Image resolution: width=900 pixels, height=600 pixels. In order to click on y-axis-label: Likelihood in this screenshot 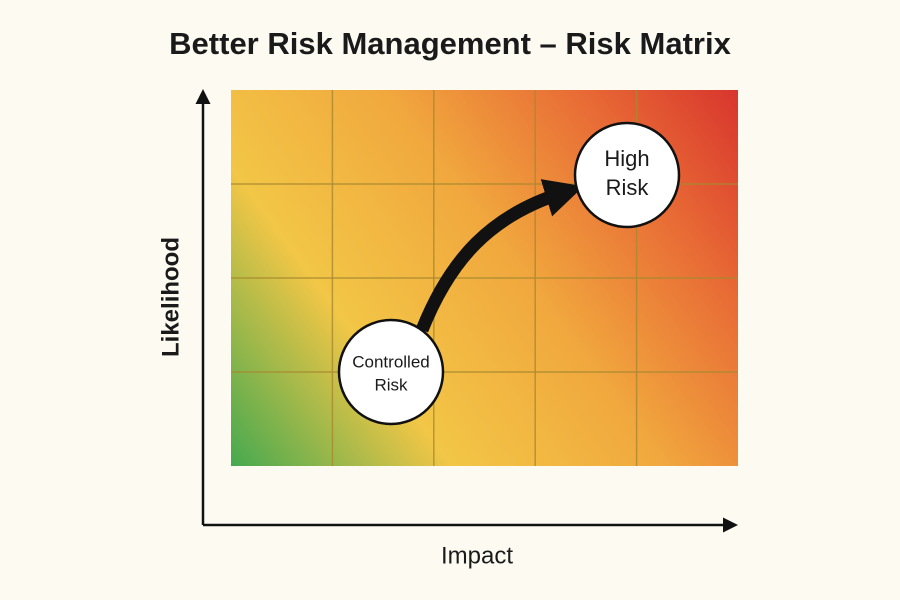, I will do `click(170, 297)`.